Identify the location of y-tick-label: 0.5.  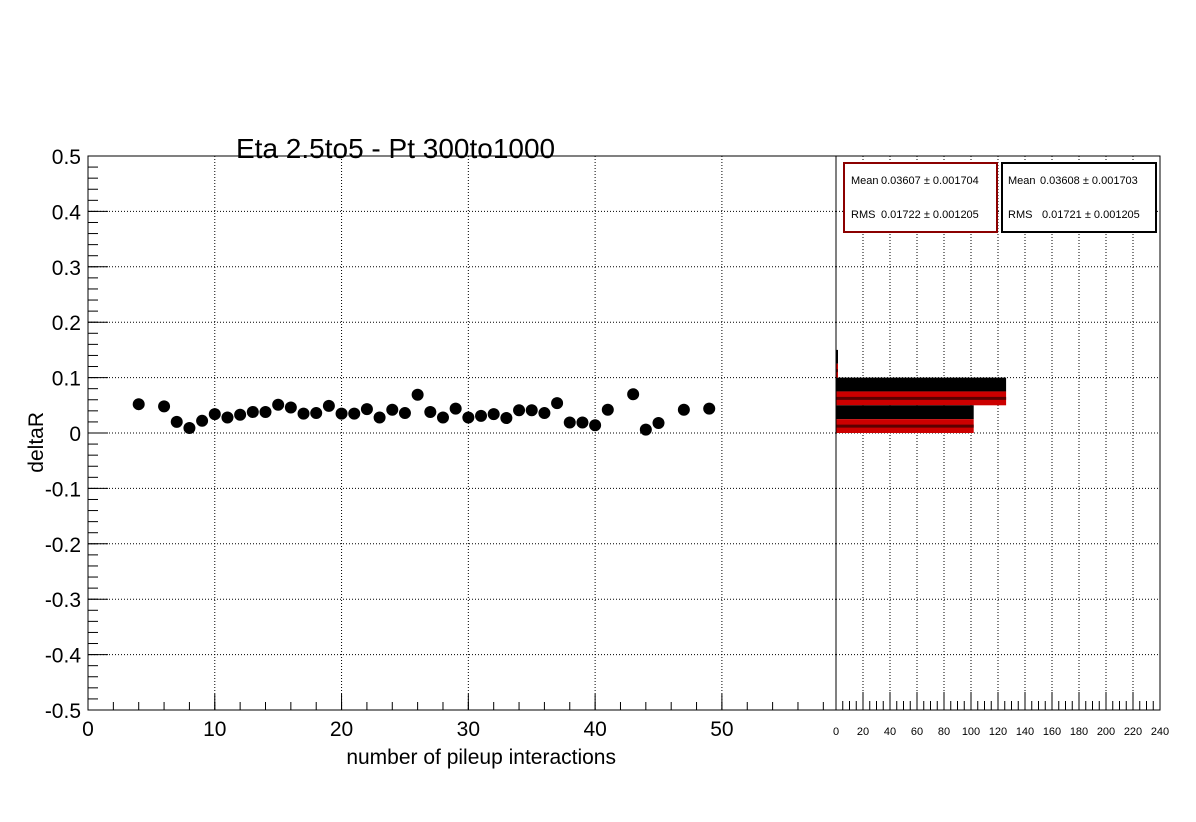
(66, 157).